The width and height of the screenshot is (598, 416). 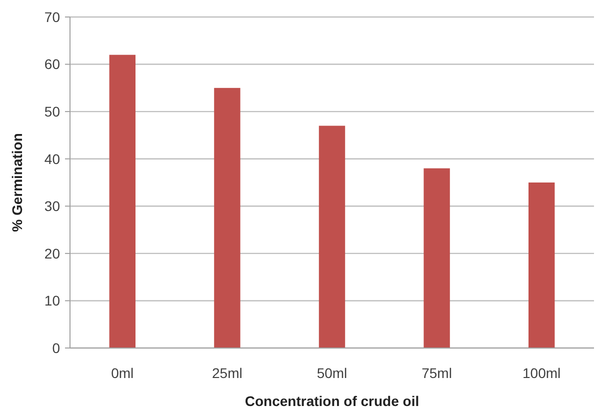 What do you see at coordinates (56, 348) in the screenshot?
I see `y-tick-label: 0` at bounding box center [56, 348].